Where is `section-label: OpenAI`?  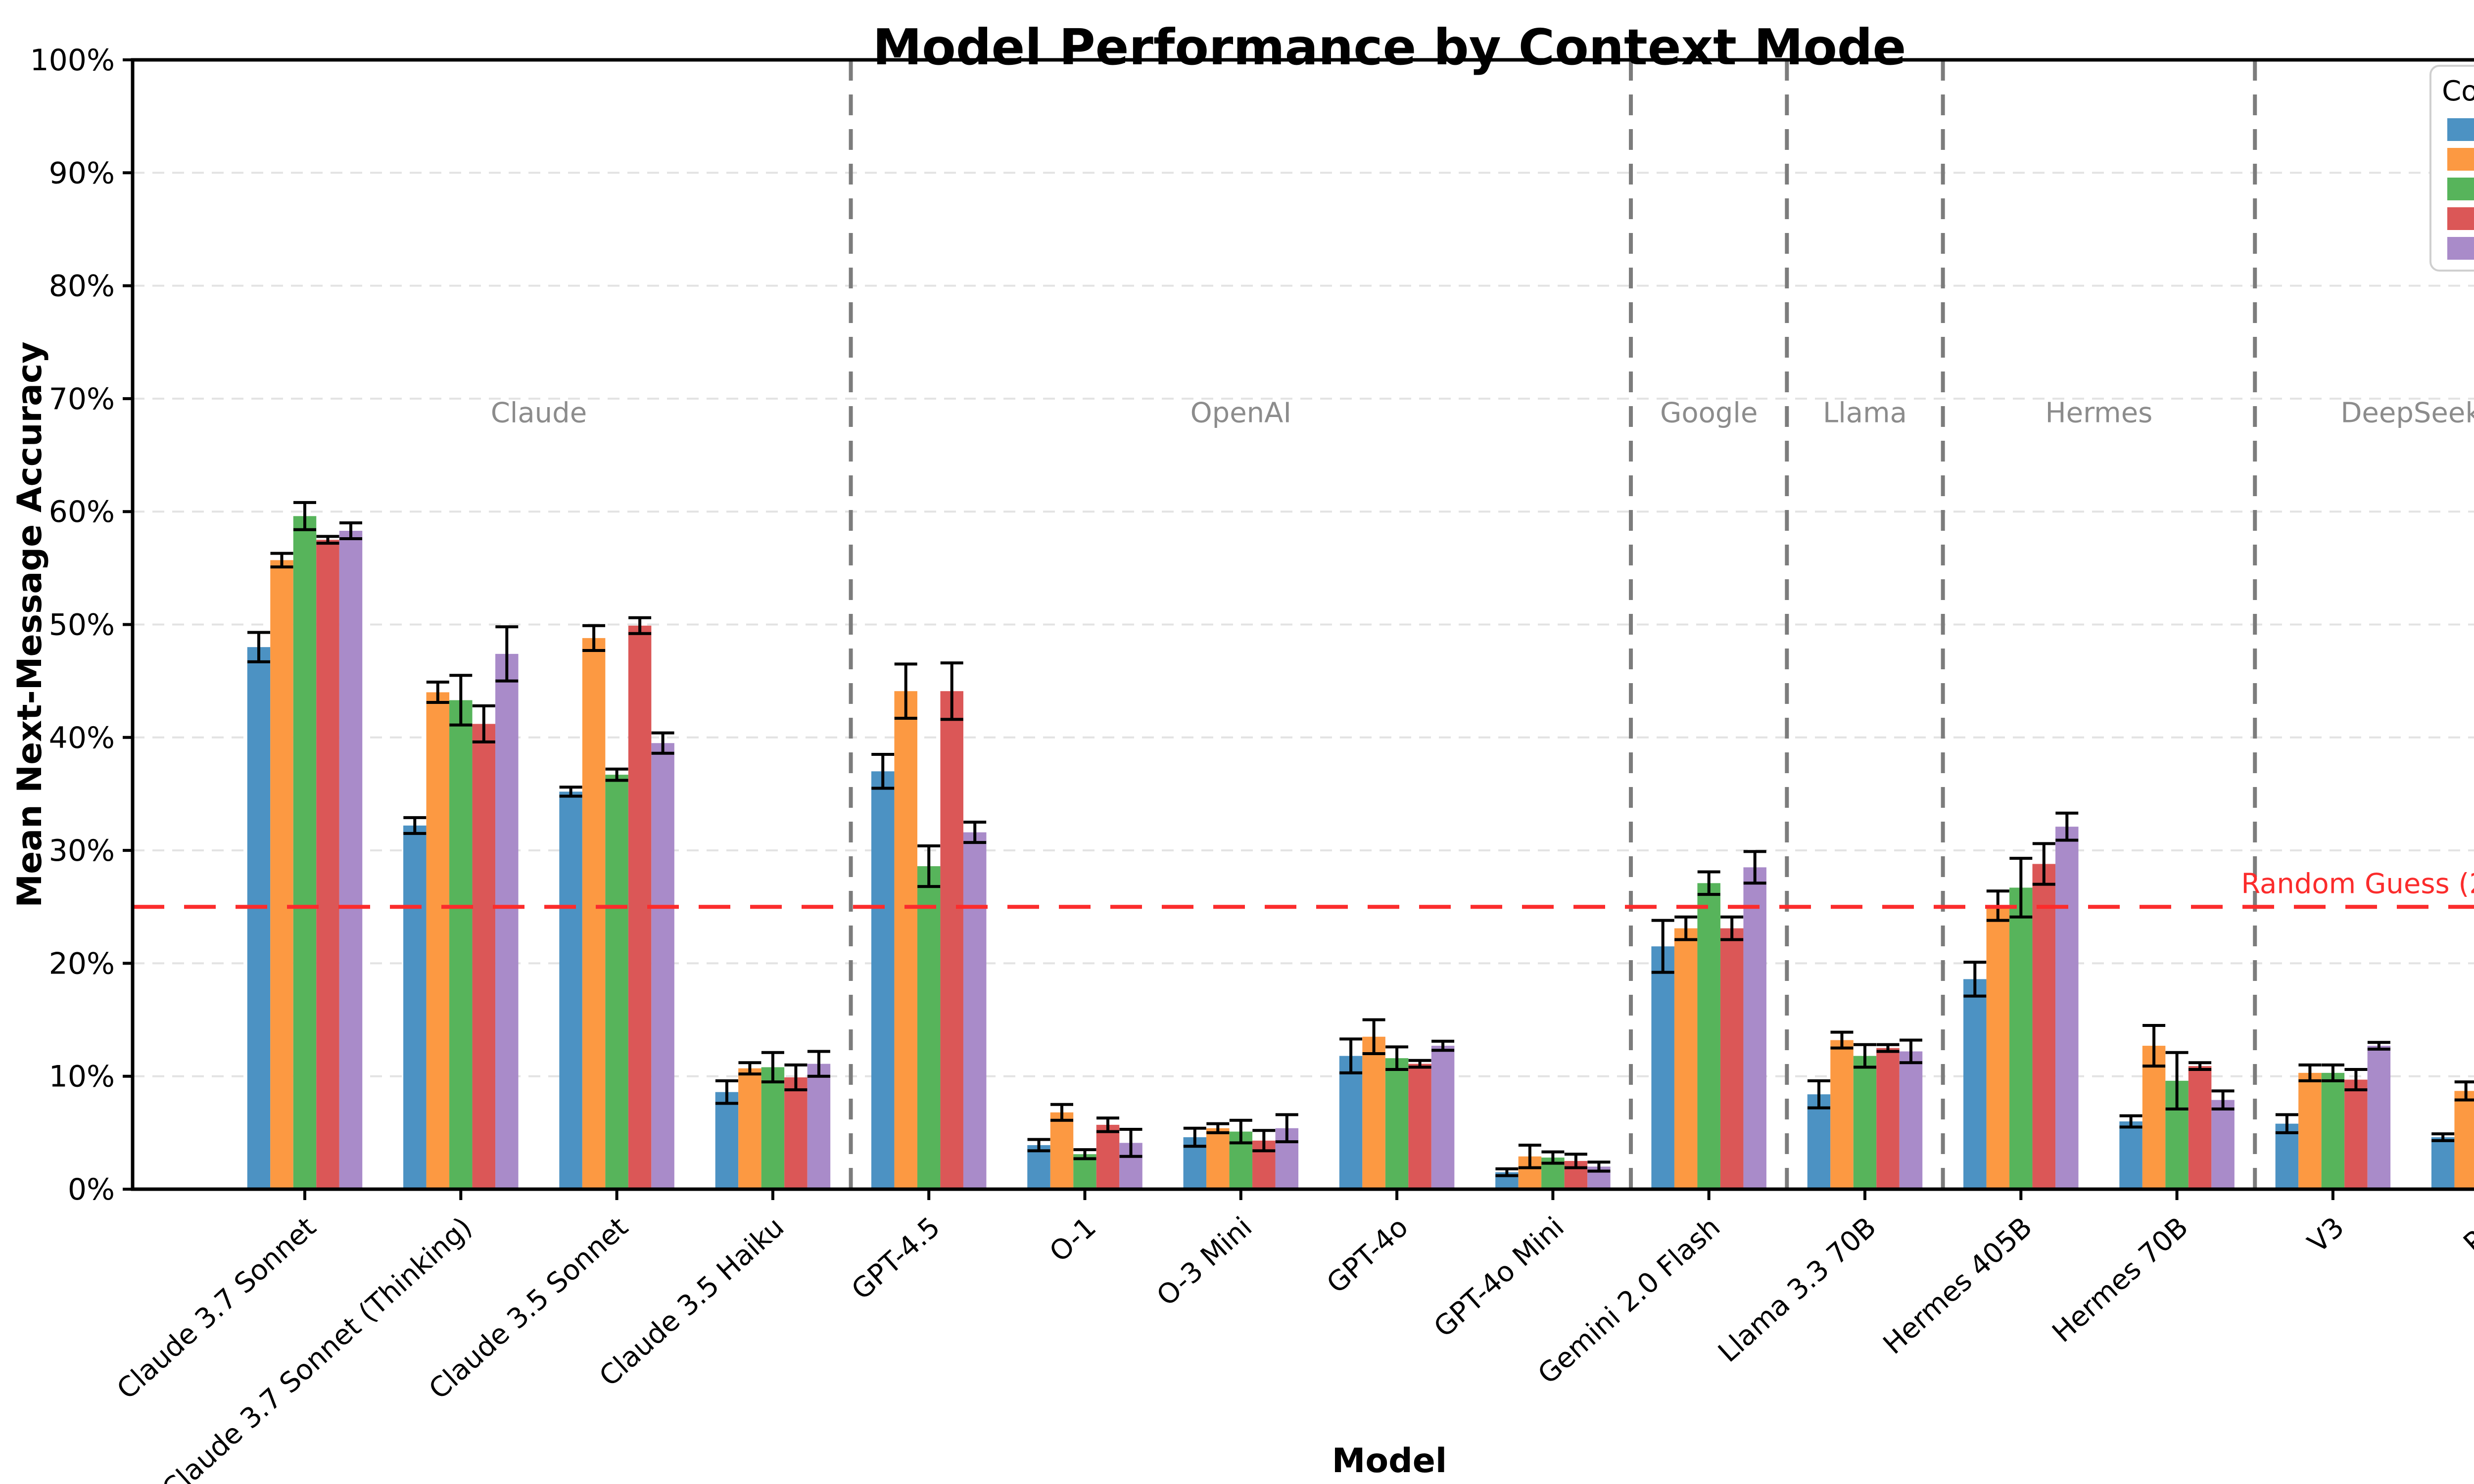
section-label: OpenAI is located at coordinates (1240, 413).